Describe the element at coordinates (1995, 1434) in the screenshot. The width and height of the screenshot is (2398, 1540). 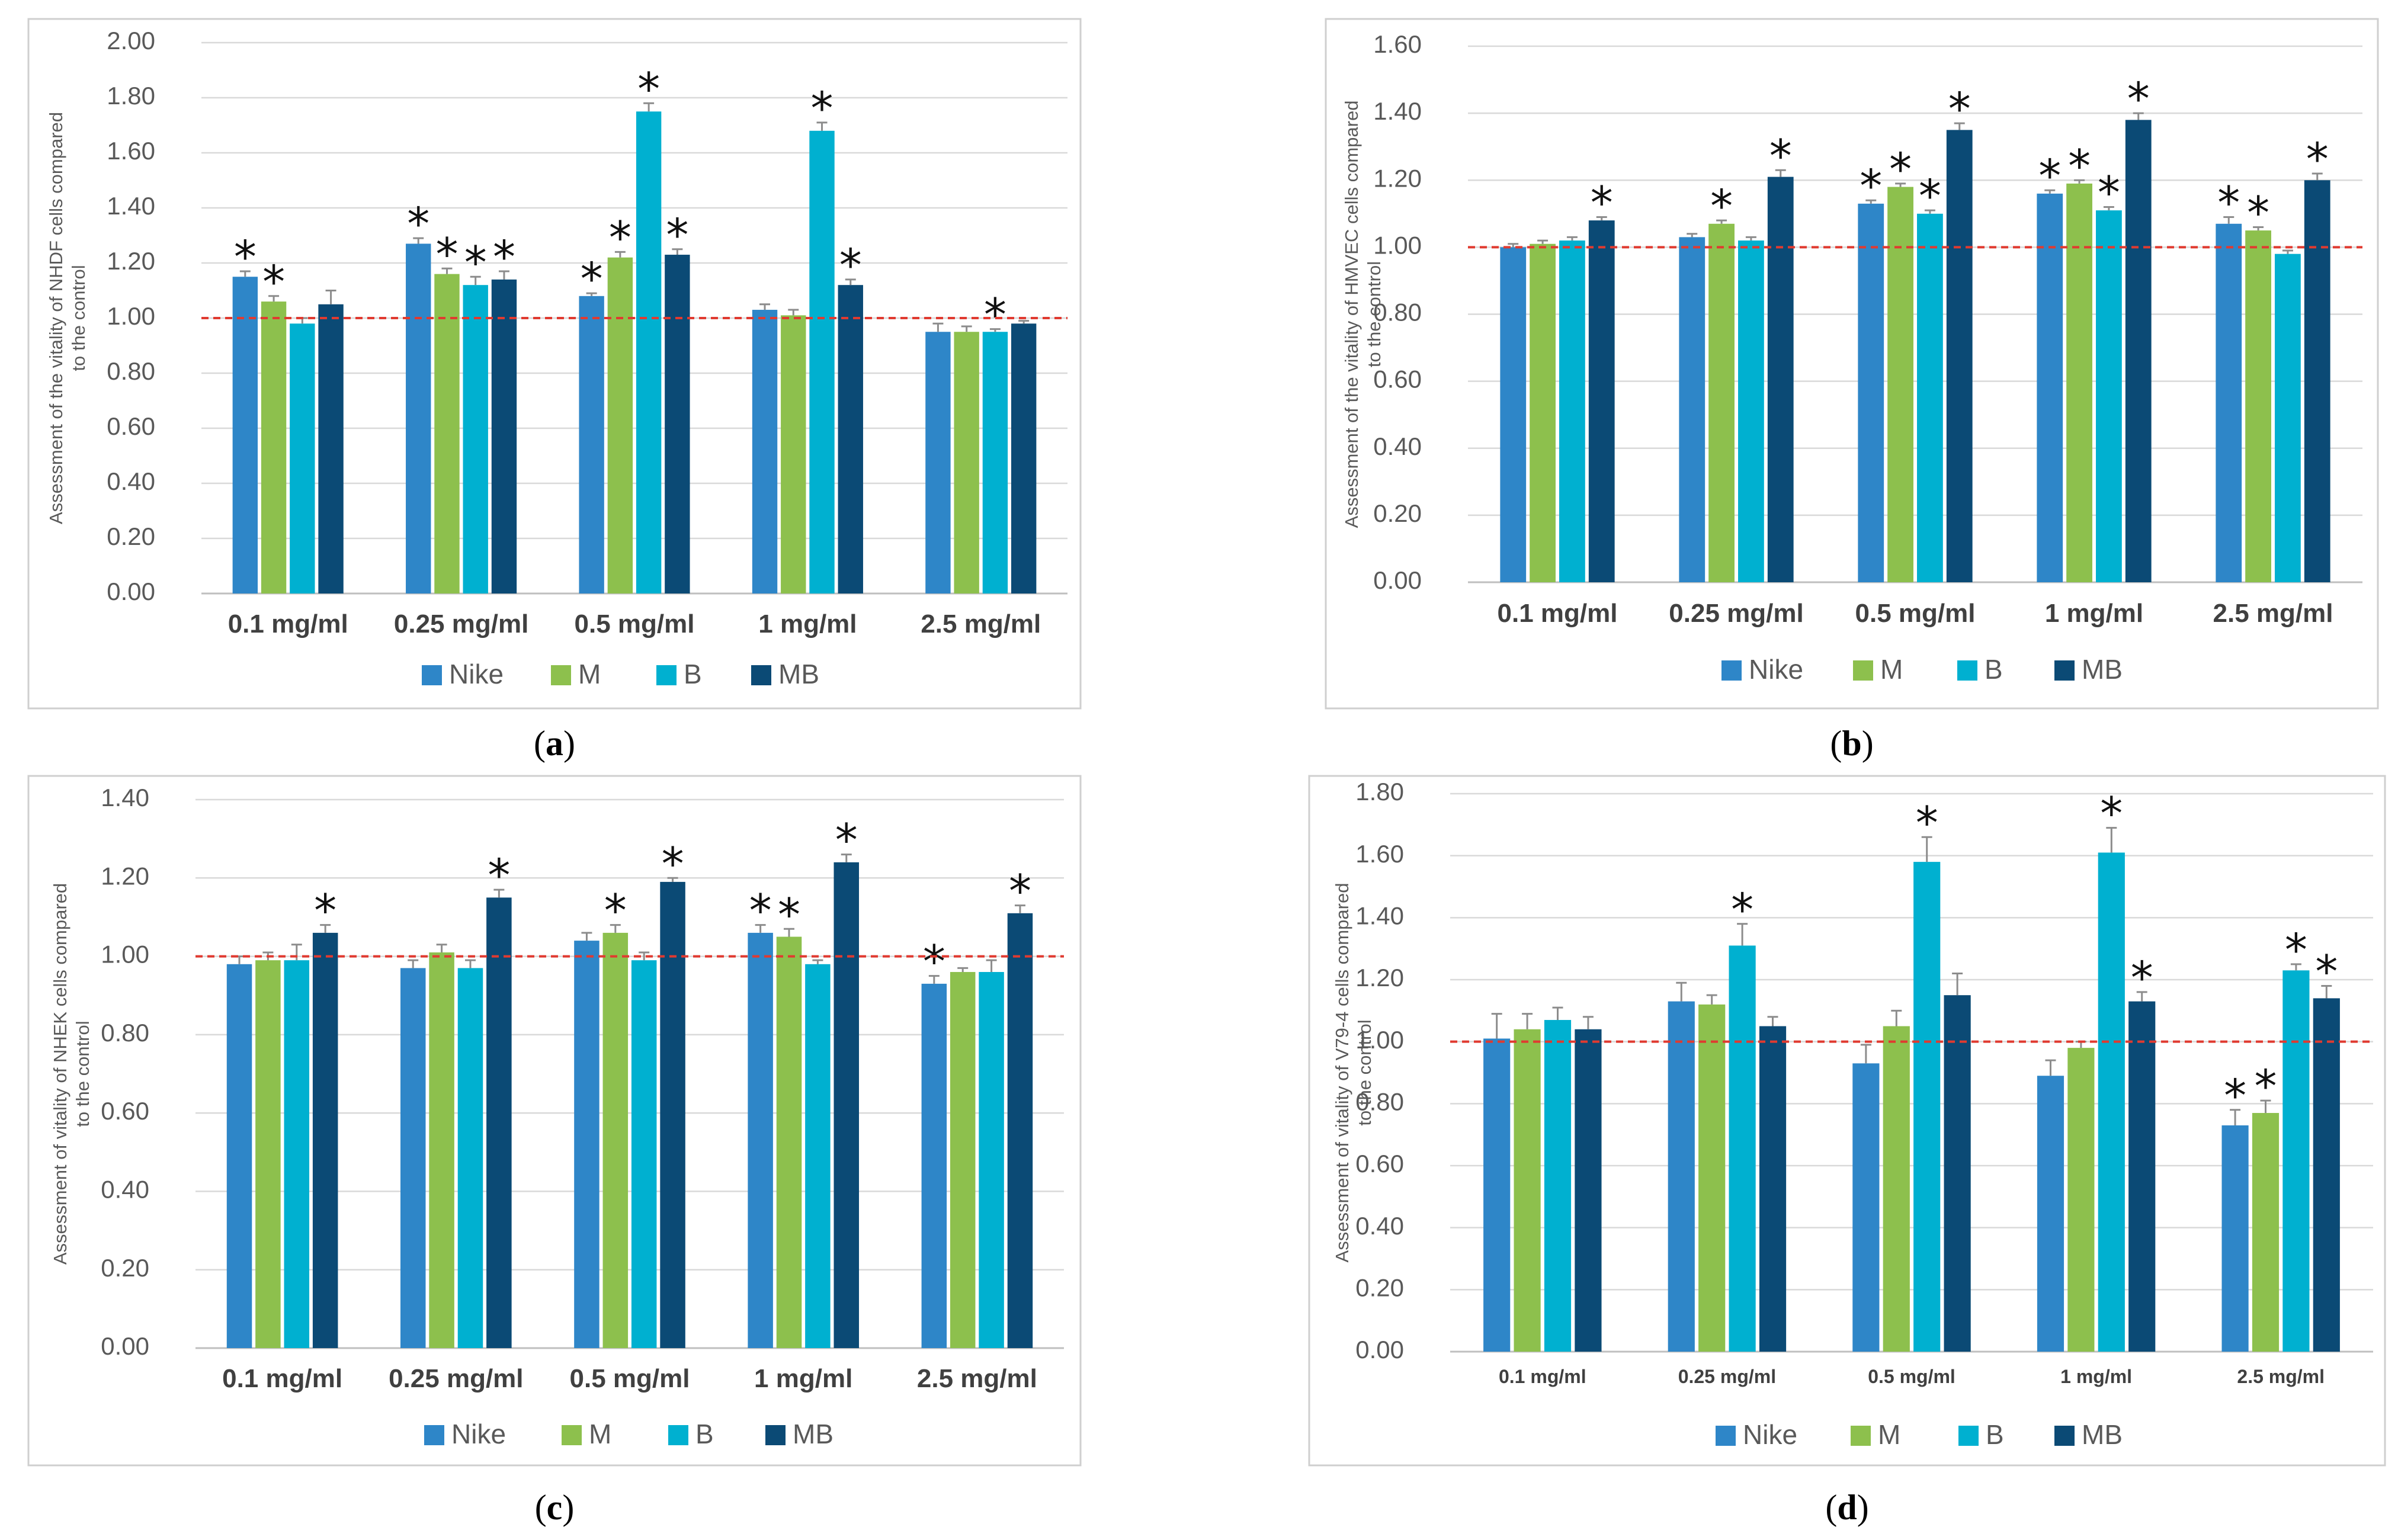
I see `legend-label: B` at that location.